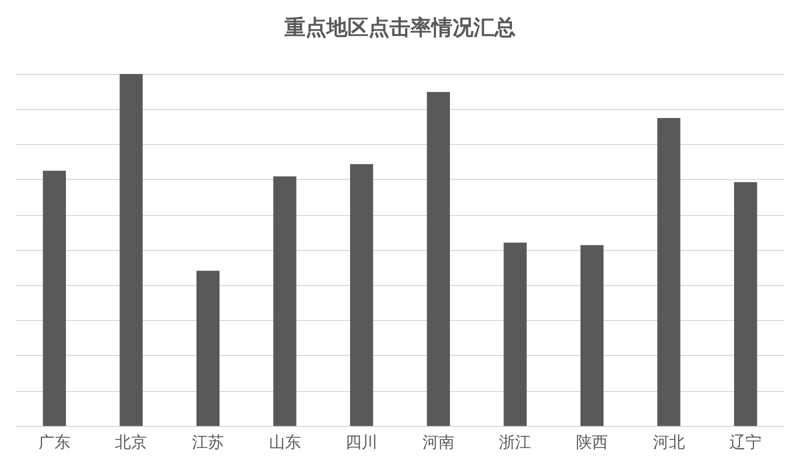 This screenshot has width=800, height=474. I want to click on x-tick-label: 辽宁, so click(746, 442).